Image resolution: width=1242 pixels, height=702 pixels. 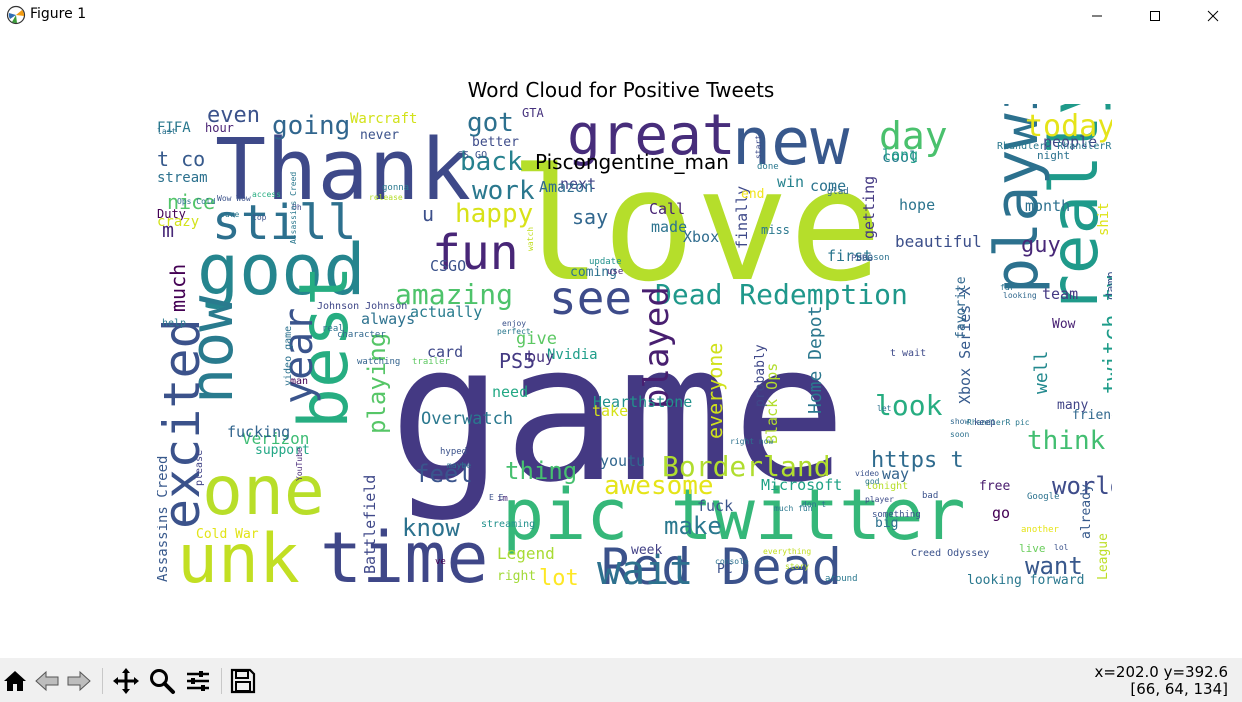 What do you see at coordinates (174, 128) in the screenshot?
I see `cloud-word: FIFA` at bounding box center [174, 128].